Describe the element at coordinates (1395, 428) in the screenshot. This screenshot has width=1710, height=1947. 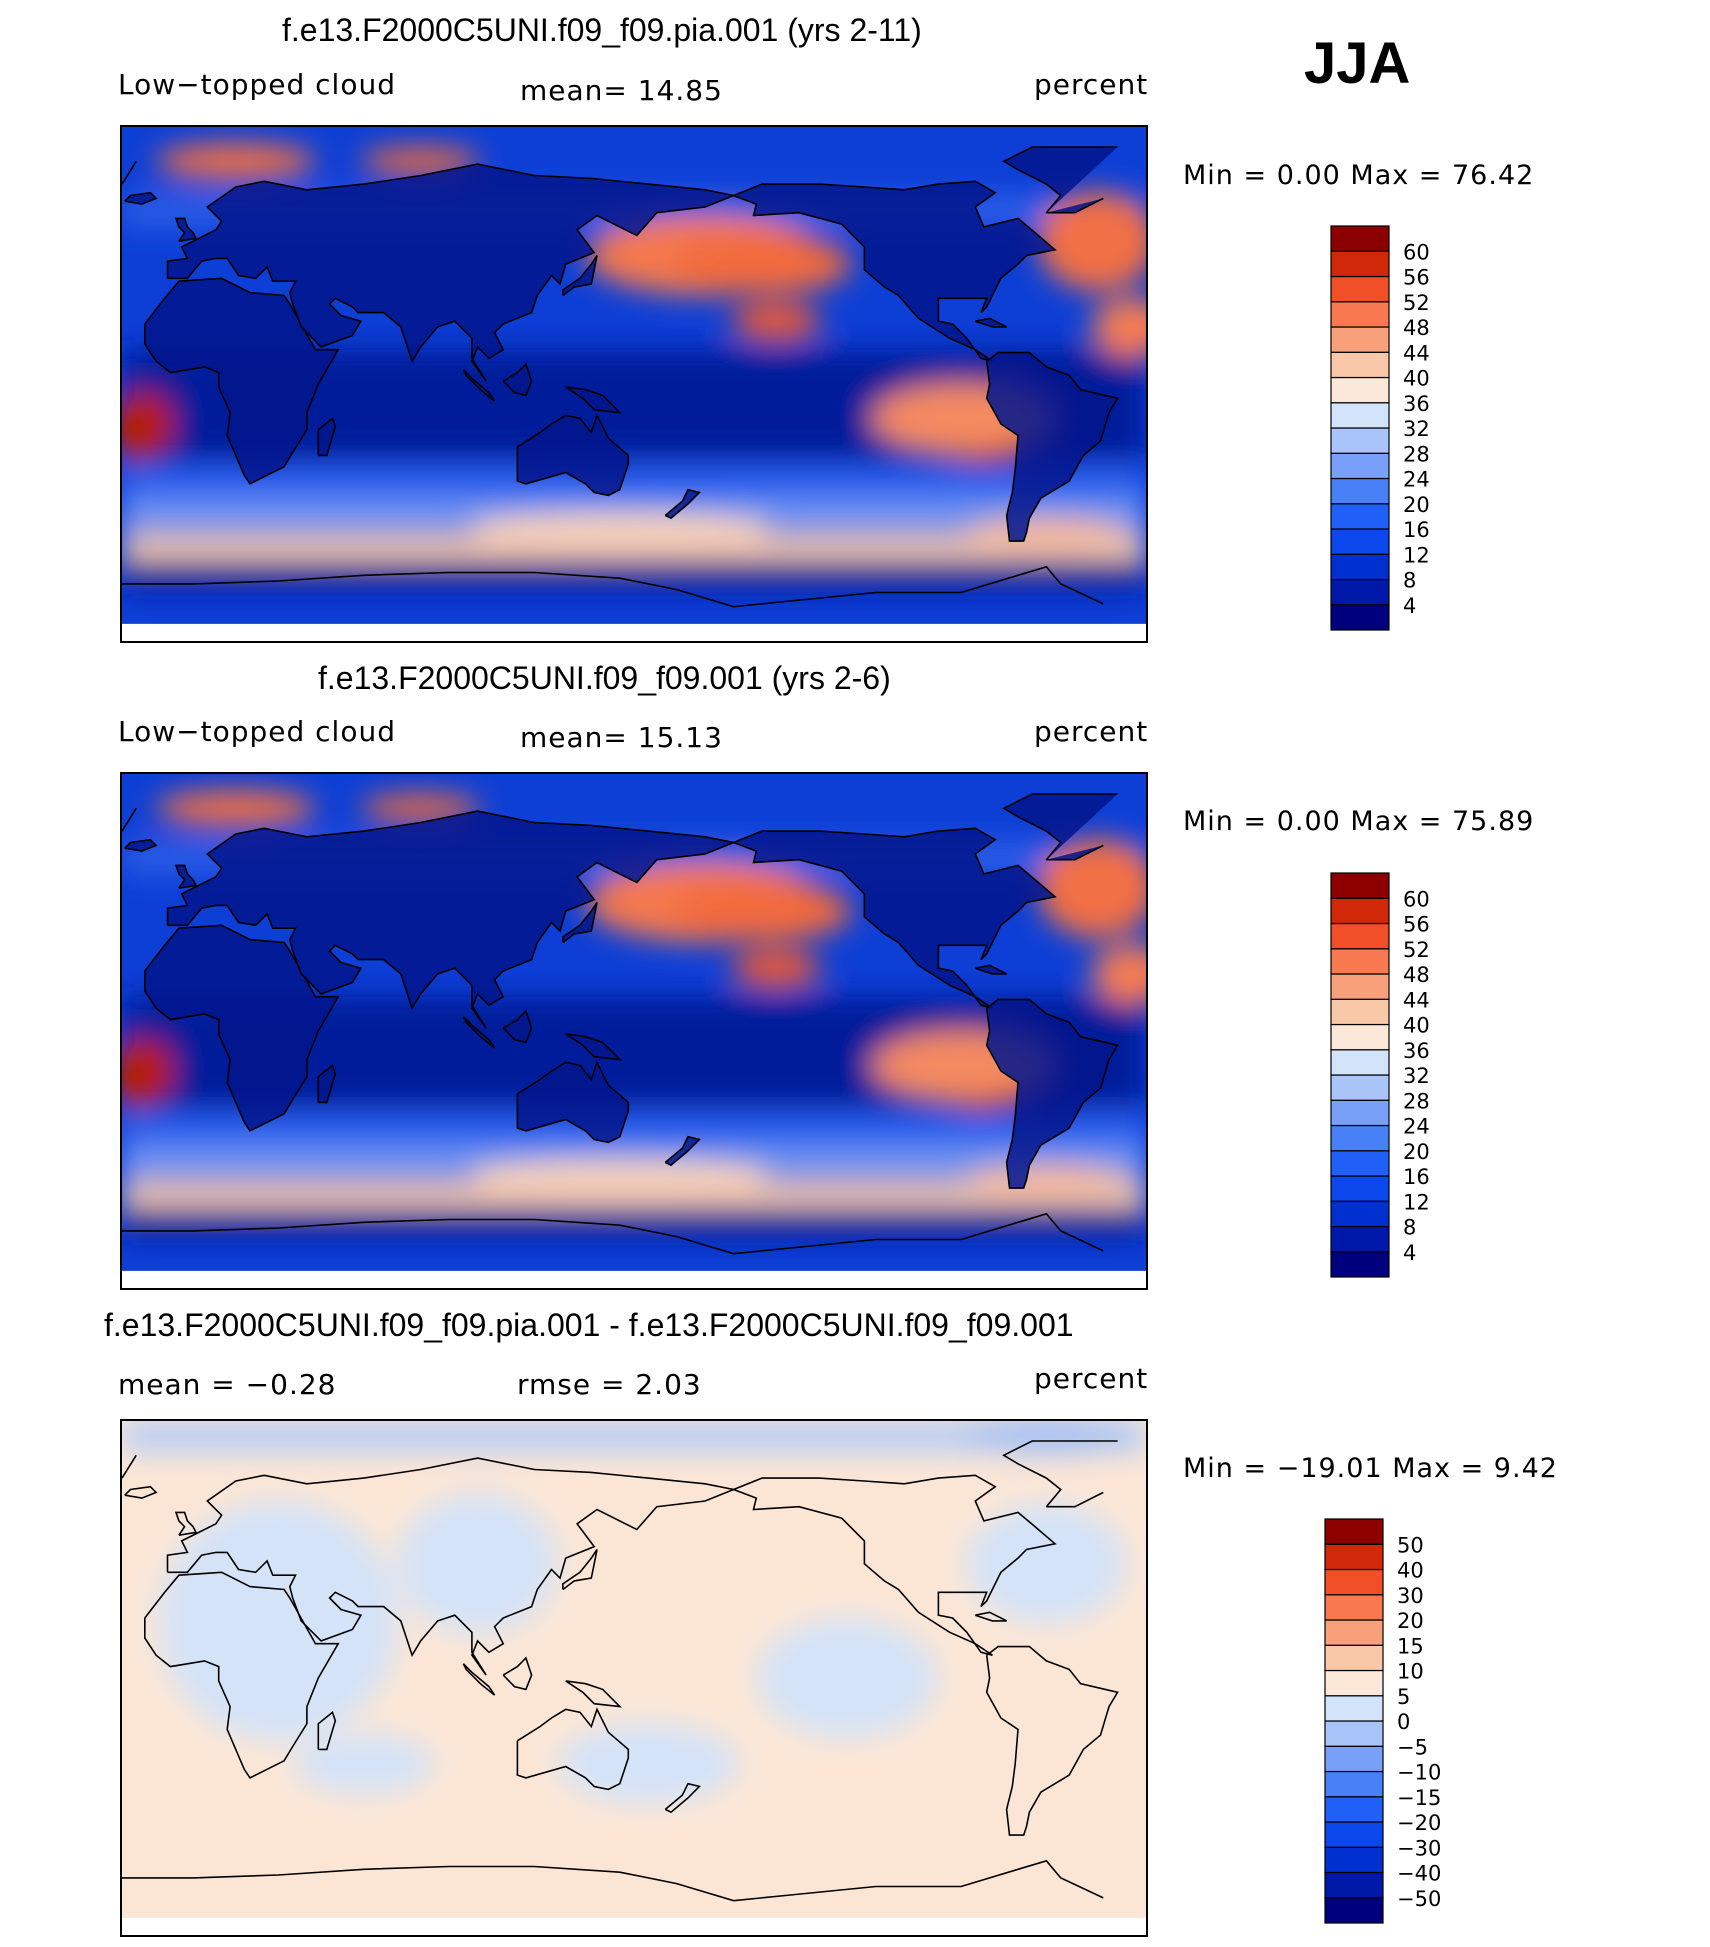
I see `panel-1-colorbar: 4 8 12 16 20 24 28 32 36 40 44 48 52 56 60` at that location.